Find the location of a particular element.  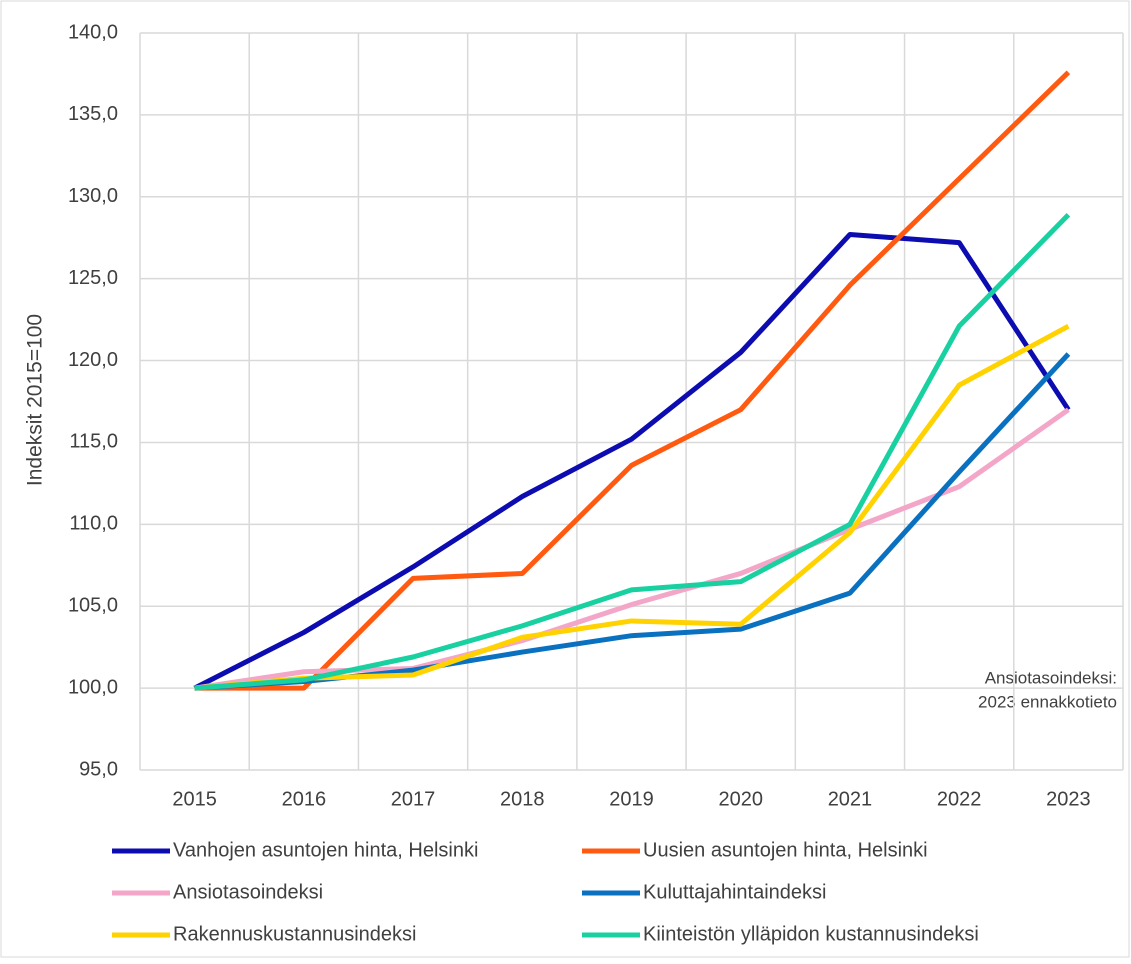

legend-label: Vanhojen asuntojen hinta, Helsinki is located at coordinates (325, 850).